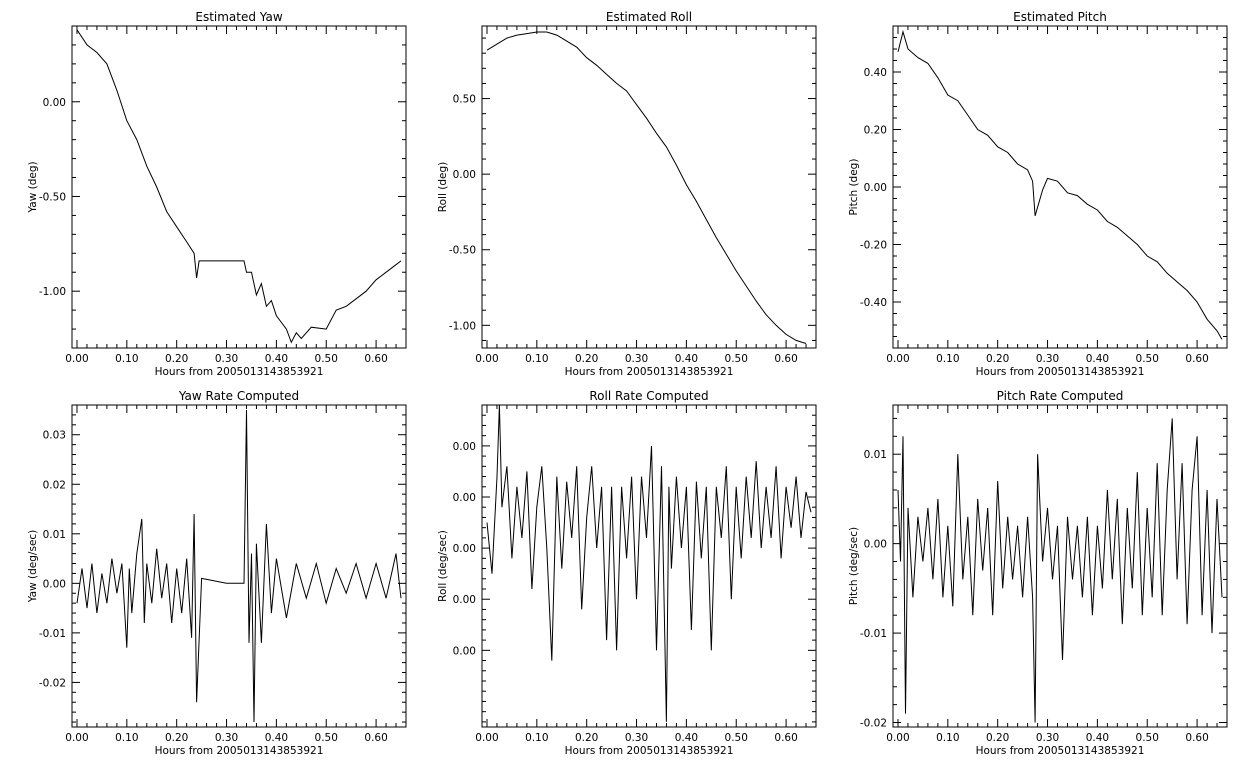  Describe the element at coordinates (854, 566) in the screenshot. I see `y-axis-label: Pitch (deg/sec)` at that location.